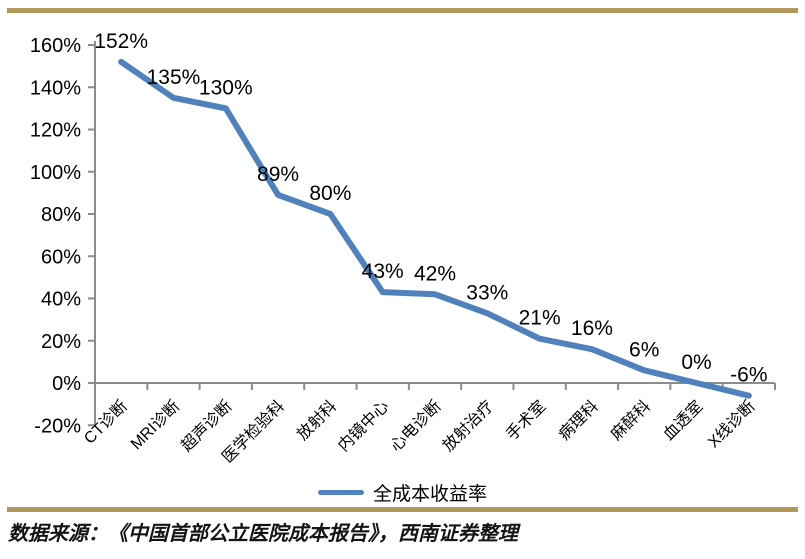 This screenshot has height=559, width=805. Describe the element at coordinates (226, 87) in the screenshot. I see `data-point-label: 130%` at that location.